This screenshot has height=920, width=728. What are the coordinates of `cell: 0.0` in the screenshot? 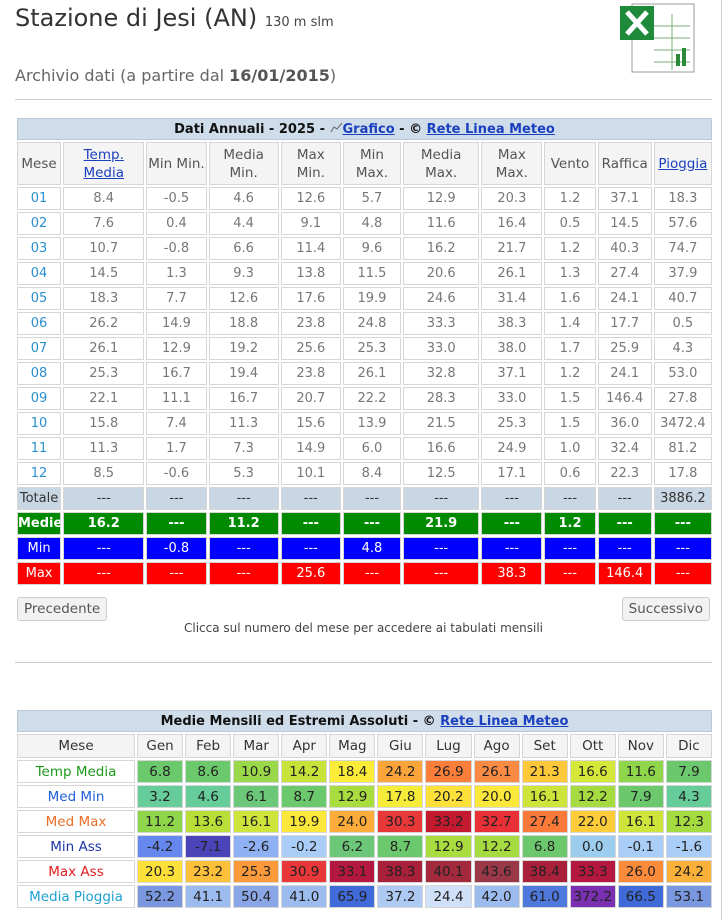 It's located at (592, 846).